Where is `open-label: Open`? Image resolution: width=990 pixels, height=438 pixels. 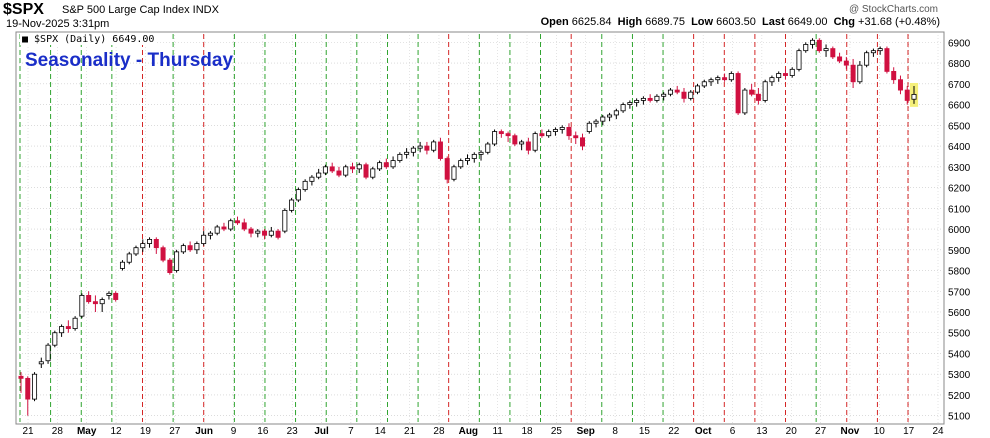 open-label: Open is located at coordinates (554, 22).